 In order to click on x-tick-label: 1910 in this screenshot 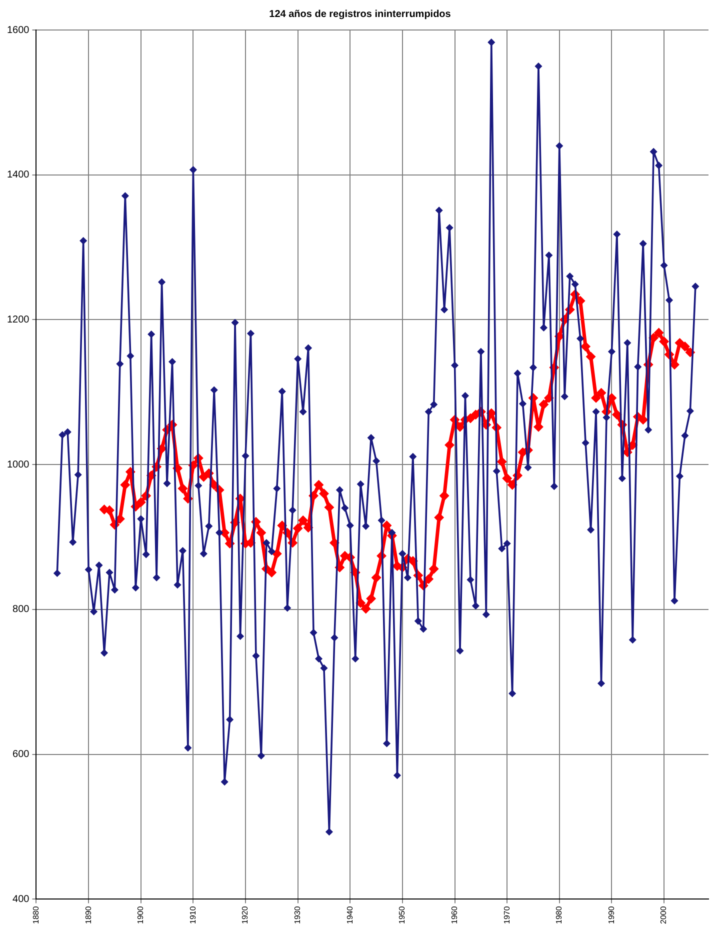, I will do `click(193, 915)`.